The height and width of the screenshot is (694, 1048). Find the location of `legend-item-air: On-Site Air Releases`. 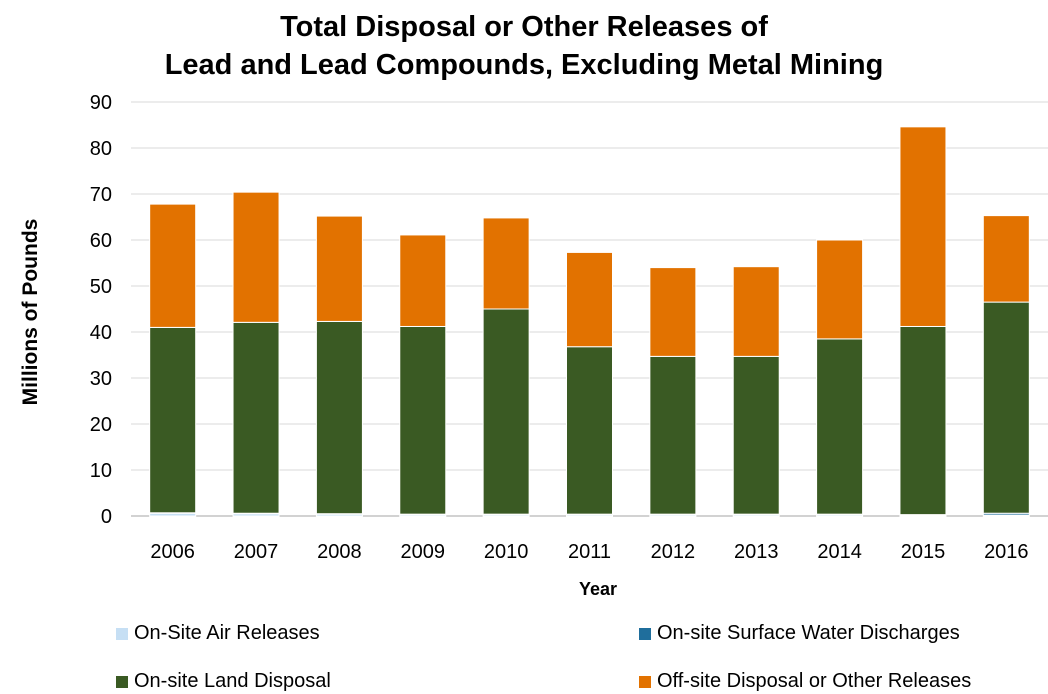

legend-item-air: On-Site Air Releases is located at coordinates (218, 633).